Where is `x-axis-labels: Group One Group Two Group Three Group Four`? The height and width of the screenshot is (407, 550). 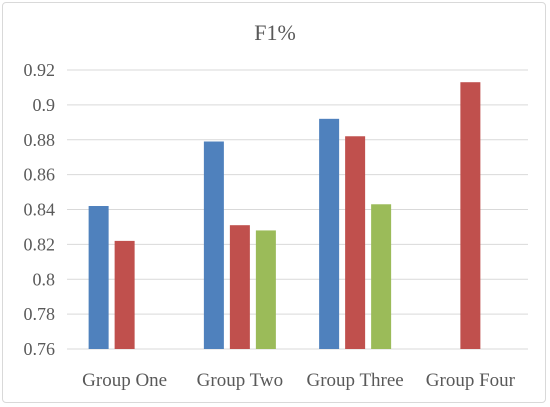
x-axis-labels: Group One Group Two Group Three Group Four is located at coordinates (298, 380).